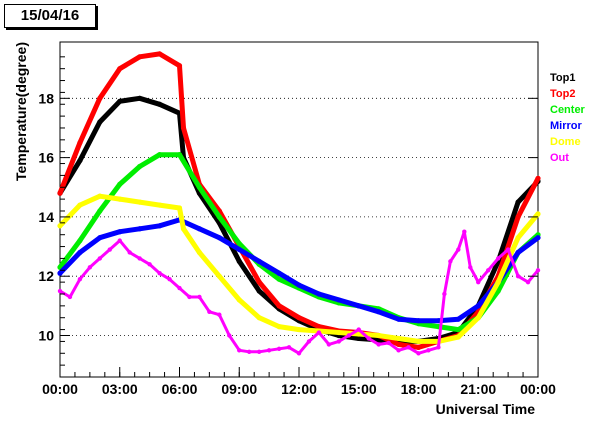 The width and height of the screenshot is (596, 422). Describe the element at coordinates (562, 94) in the screenshot. I see `legend-label-top2: Top2` at that location.